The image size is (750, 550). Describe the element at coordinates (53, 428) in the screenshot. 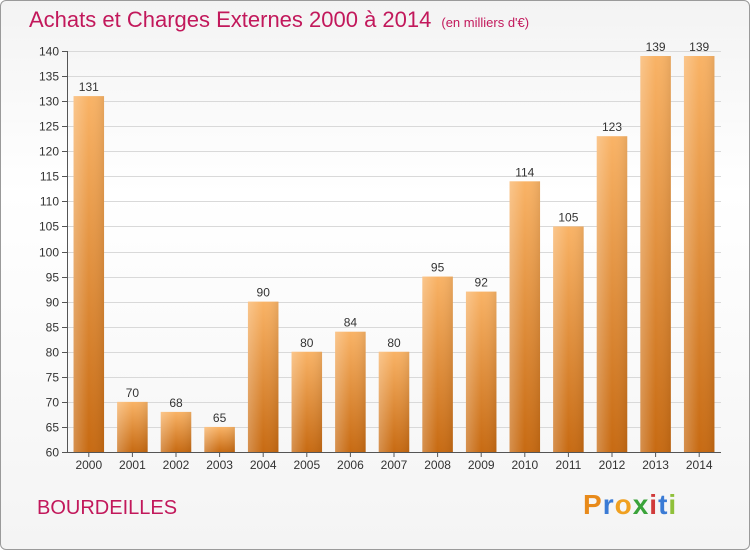

I see `y-tick-label: 65` at that location.